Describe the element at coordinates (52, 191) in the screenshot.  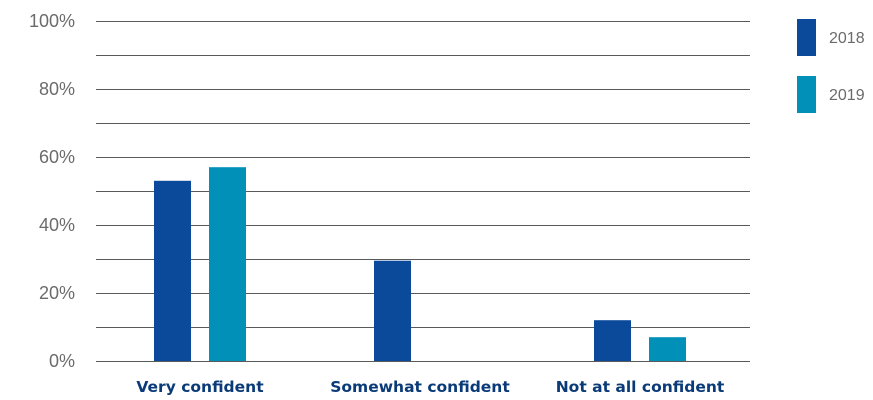
I see `y-axis-ticks: 0% 20% 40% 60% 80% 100%` at that location.